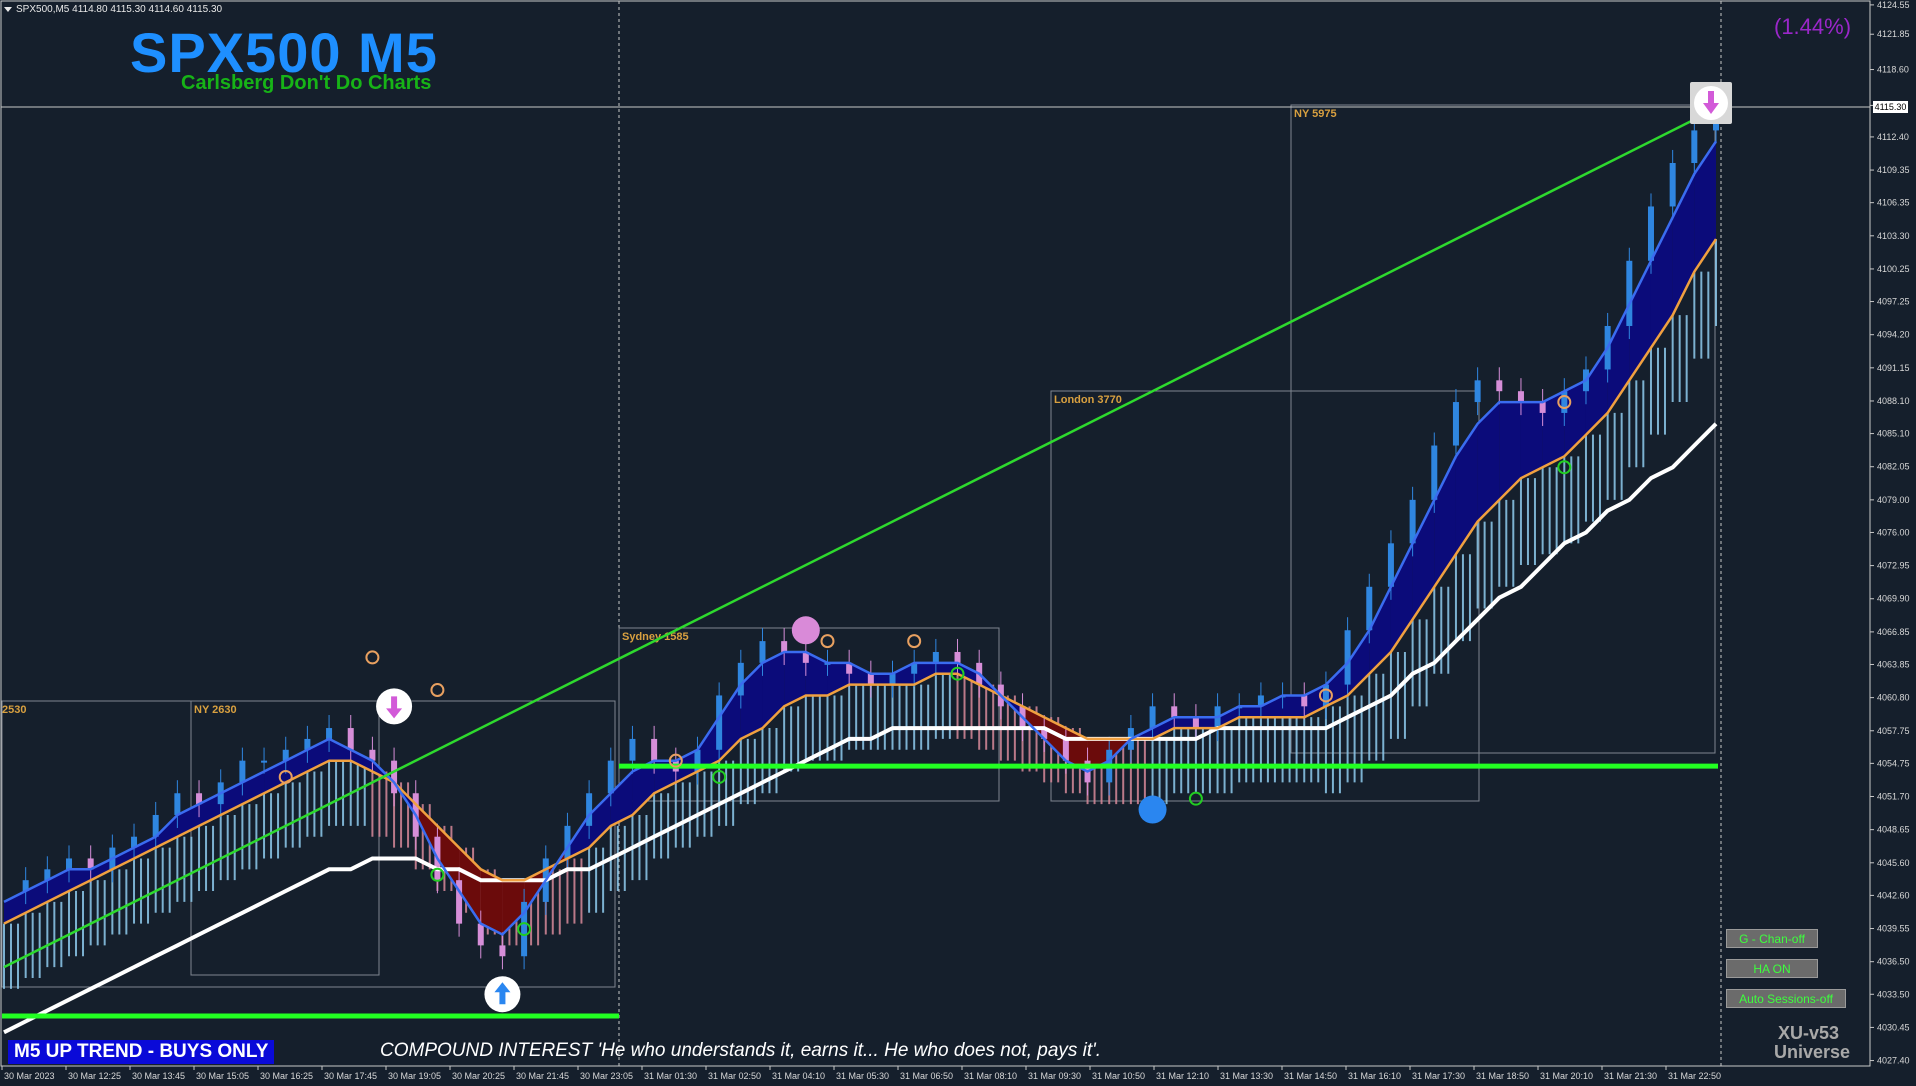  Describe the element at coordinates (1893, 532) in the screenshot. I see `y-tick-label: 4076.00` at that location.